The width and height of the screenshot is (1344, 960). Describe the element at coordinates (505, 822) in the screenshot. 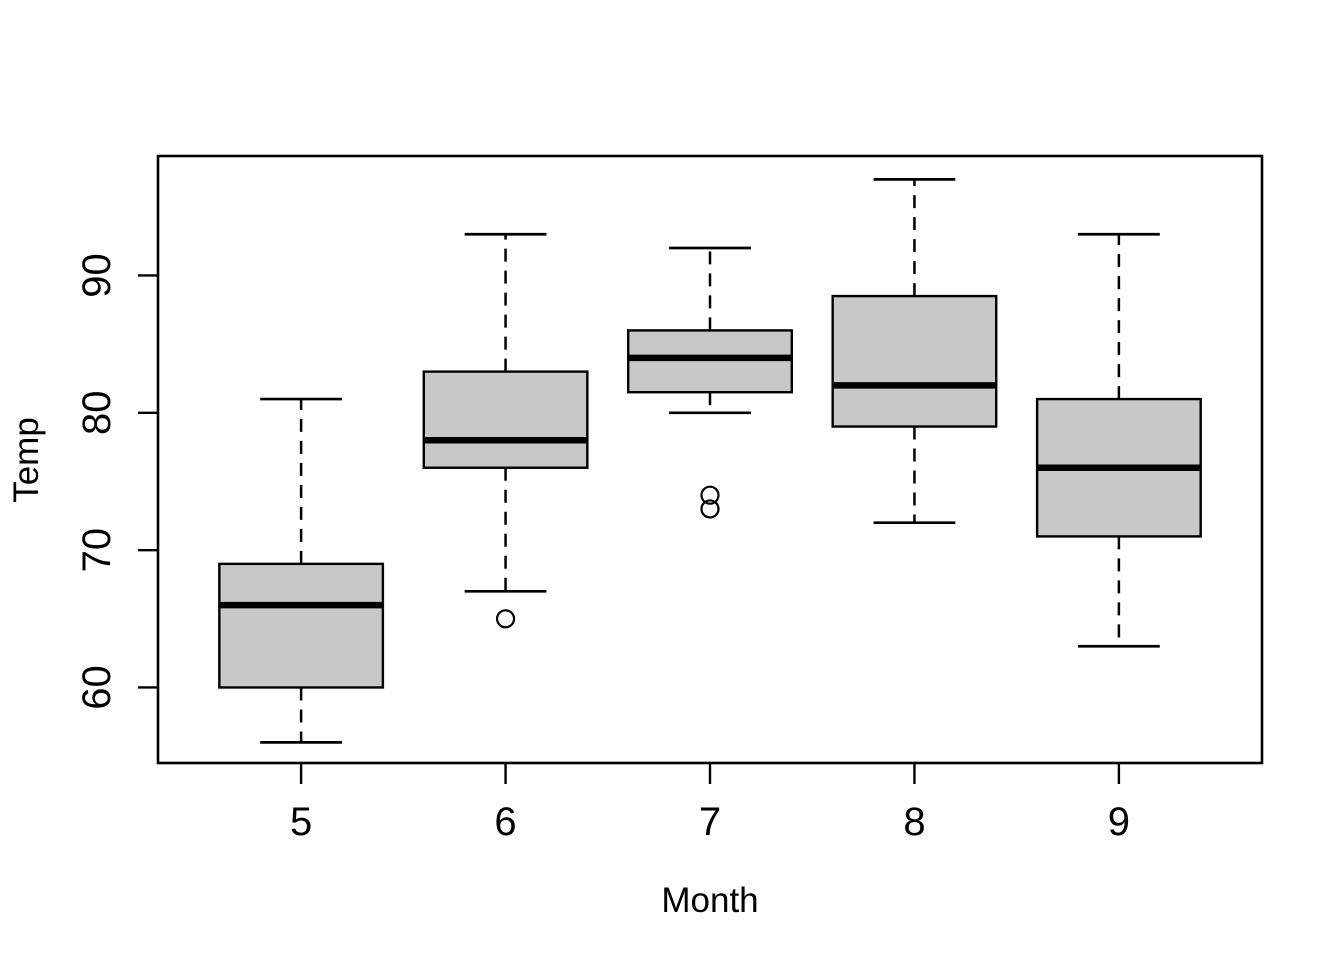

I see `x-tick-label: 6` at that location.